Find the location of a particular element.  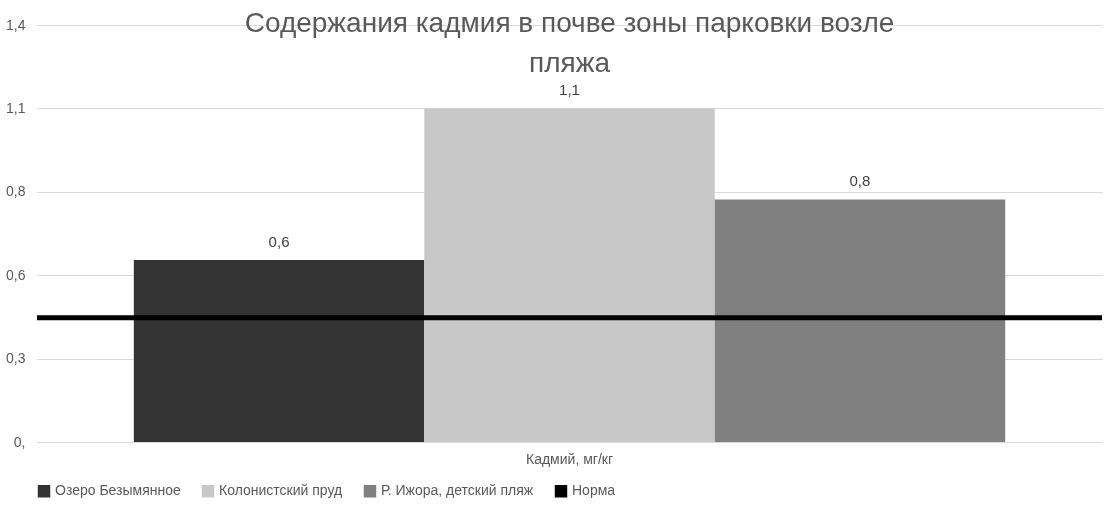

data-label: 1,1 is located at coordinates (569, 90).